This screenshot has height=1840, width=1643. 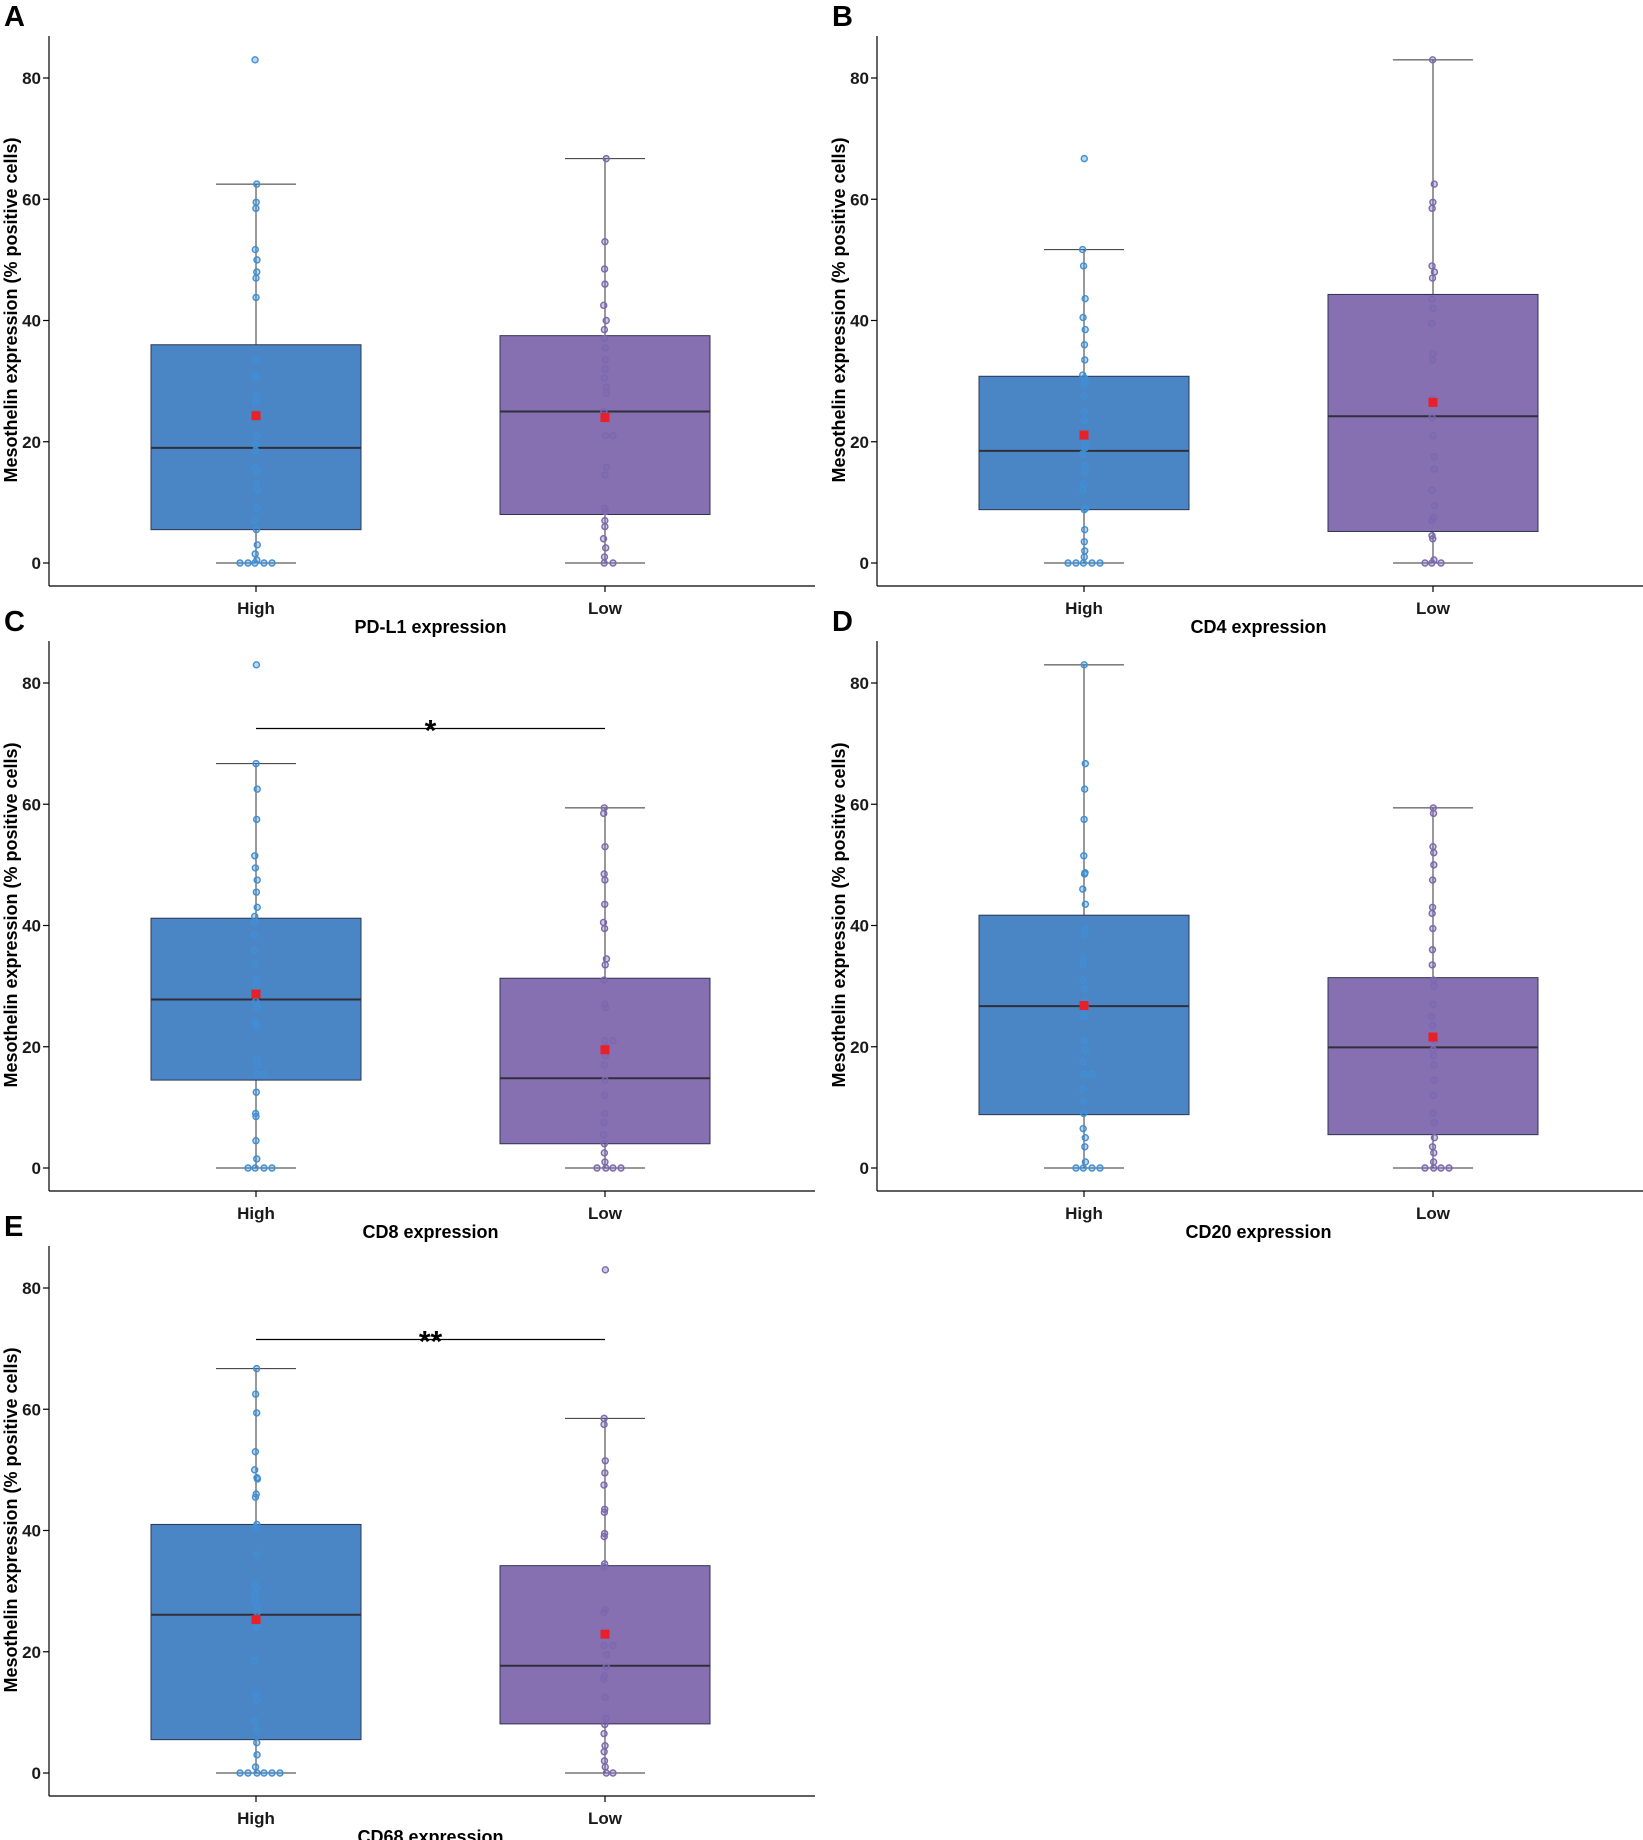 What do you see at coordinates (605, 1050) in the screenshot?
I see `mean-marker` at bounding box center [605, 1050].